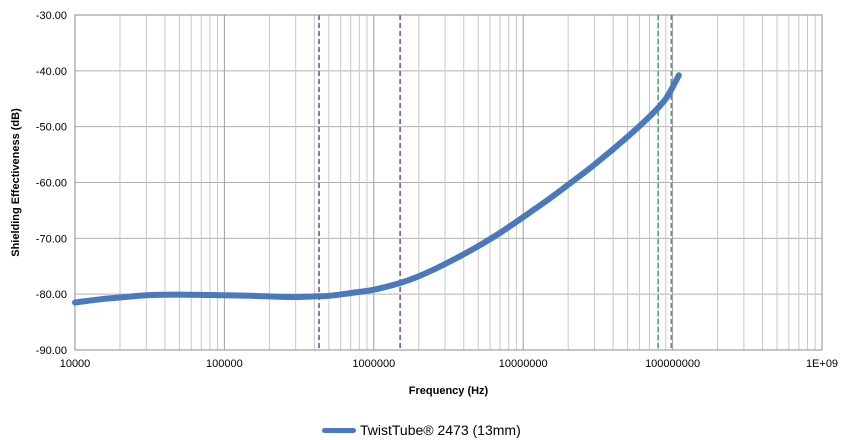  Describe the element at coordinates (672, 364) in the screenshot. I see `x-tick-label: 100000000` at that location.